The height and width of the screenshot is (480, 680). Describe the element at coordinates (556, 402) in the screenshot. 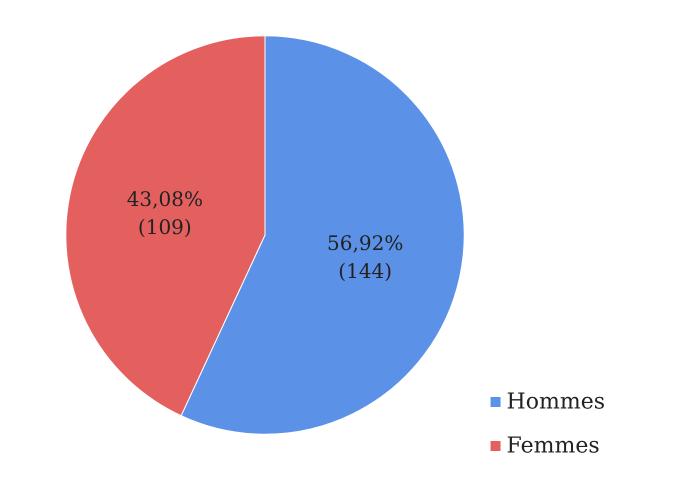

I see `legend-label: Hommes` at that location.